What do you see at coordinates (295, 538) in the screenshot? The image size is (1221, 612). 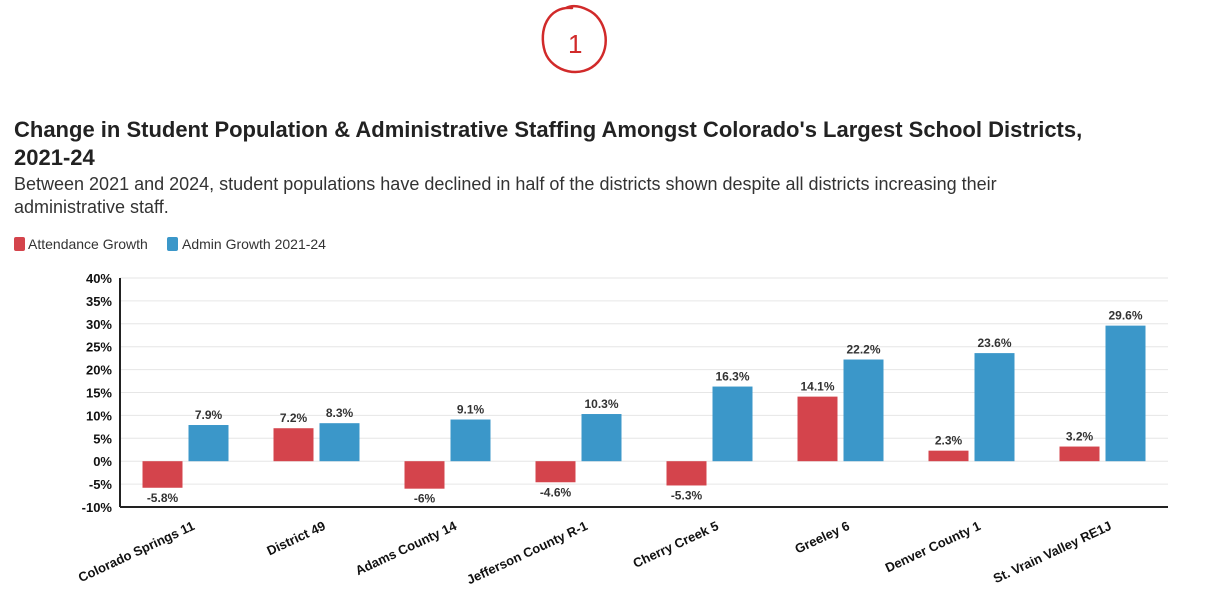 I see `x-category-label: District 49` at bounding box center [295, 538].